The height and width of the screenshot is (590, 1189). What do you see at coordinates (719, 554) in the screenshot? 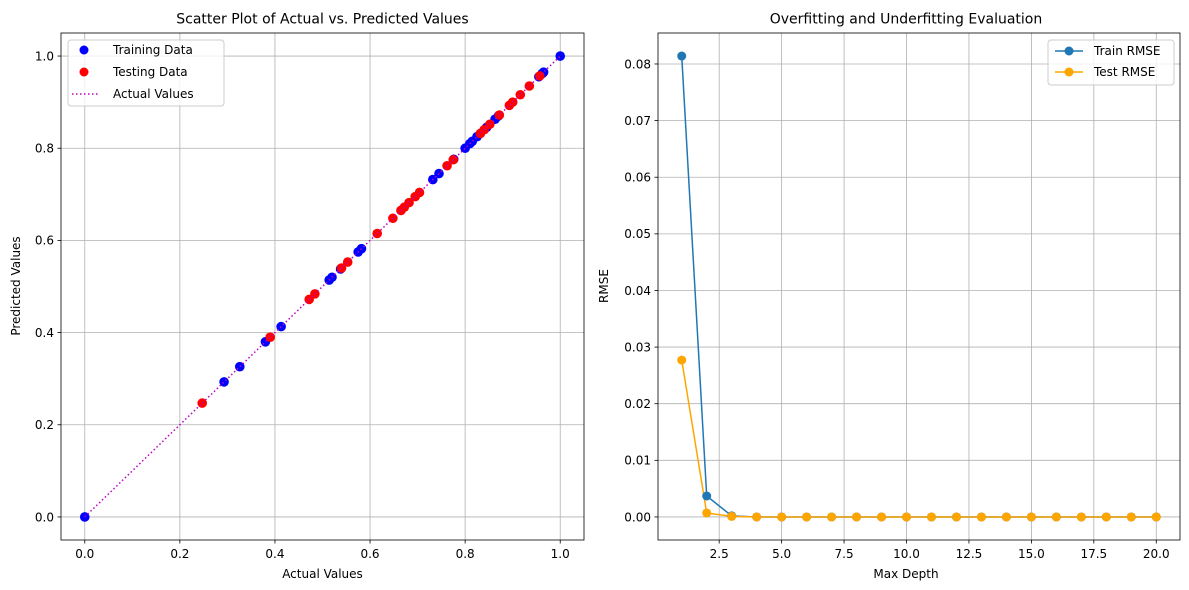
I see `x-tick-label: 2.5` at bounding box center [719, 554].